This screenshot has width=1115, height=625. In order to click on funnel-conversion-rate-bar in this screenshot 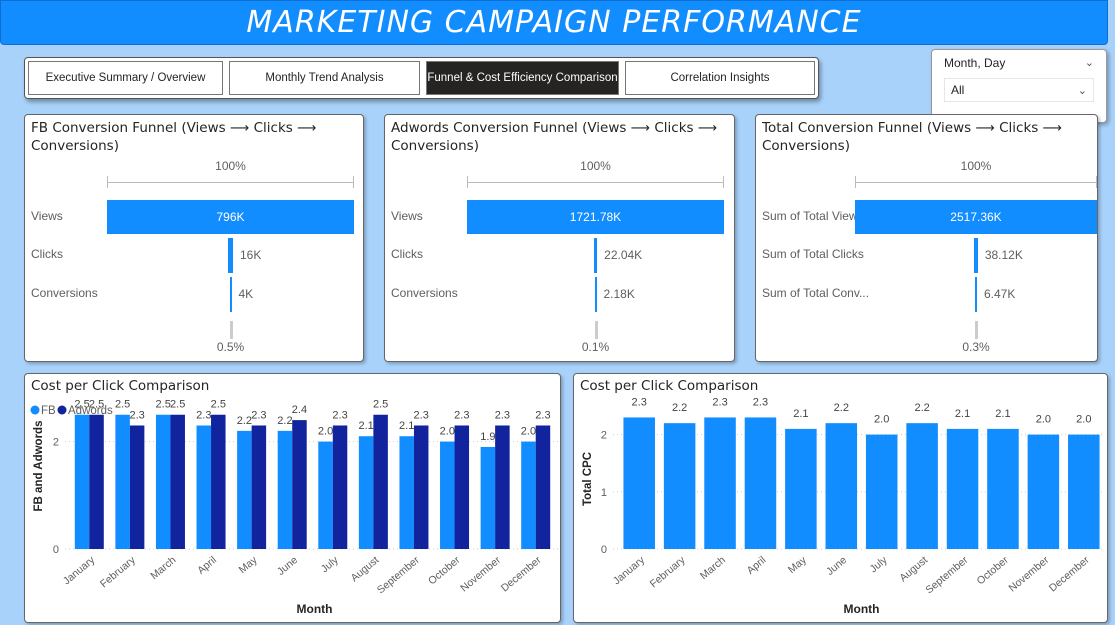, I will do `click(231, 330)`.